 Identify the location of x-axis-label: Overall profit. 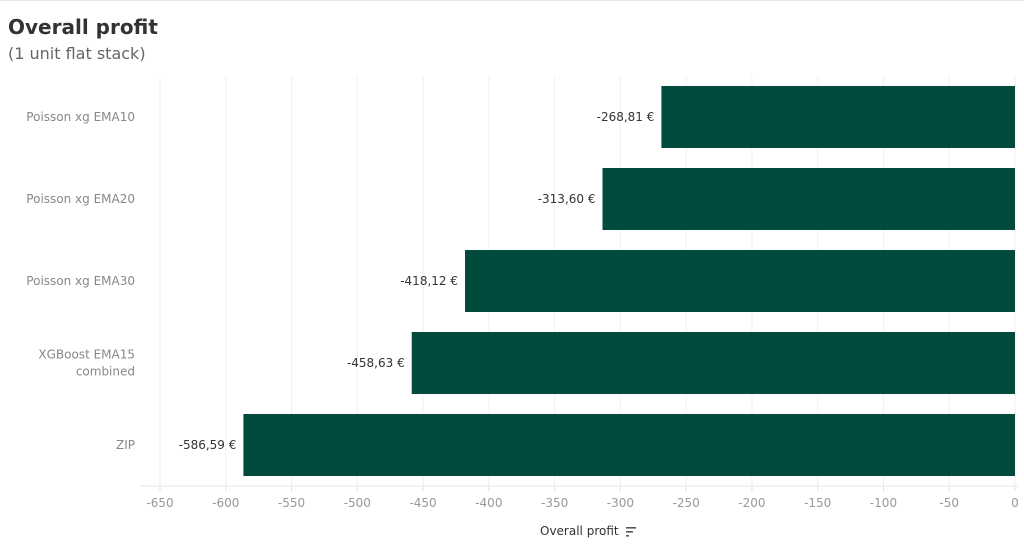
(579, 531).